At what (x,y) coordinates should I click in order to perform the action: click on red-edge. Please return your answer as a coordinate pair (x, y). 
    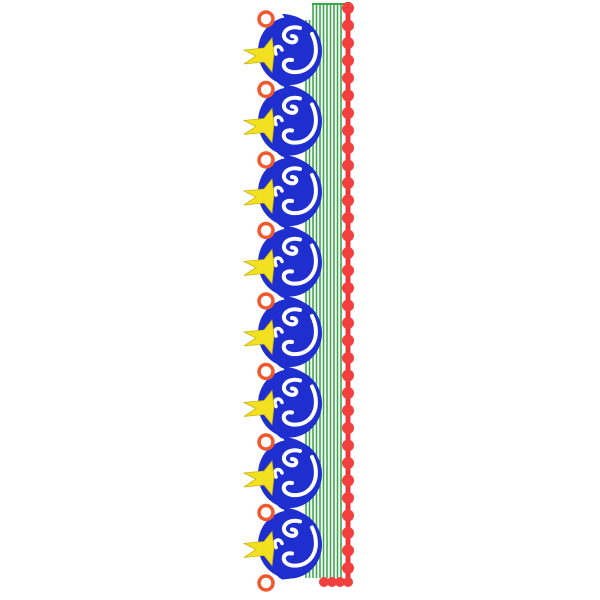
    Looking at the image, I should click on (336, 294).